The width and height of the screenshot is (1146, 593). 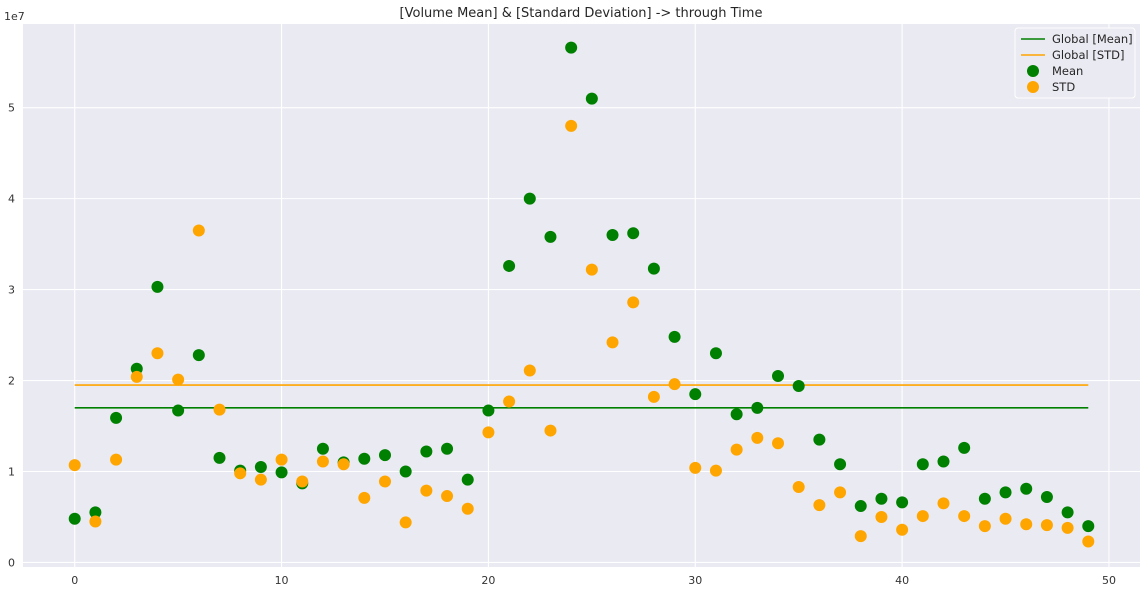 What do you see at coordinates (1063, 87) in the screenshot?
I see `legend-label: STD` at bounding box center [1063, 87].